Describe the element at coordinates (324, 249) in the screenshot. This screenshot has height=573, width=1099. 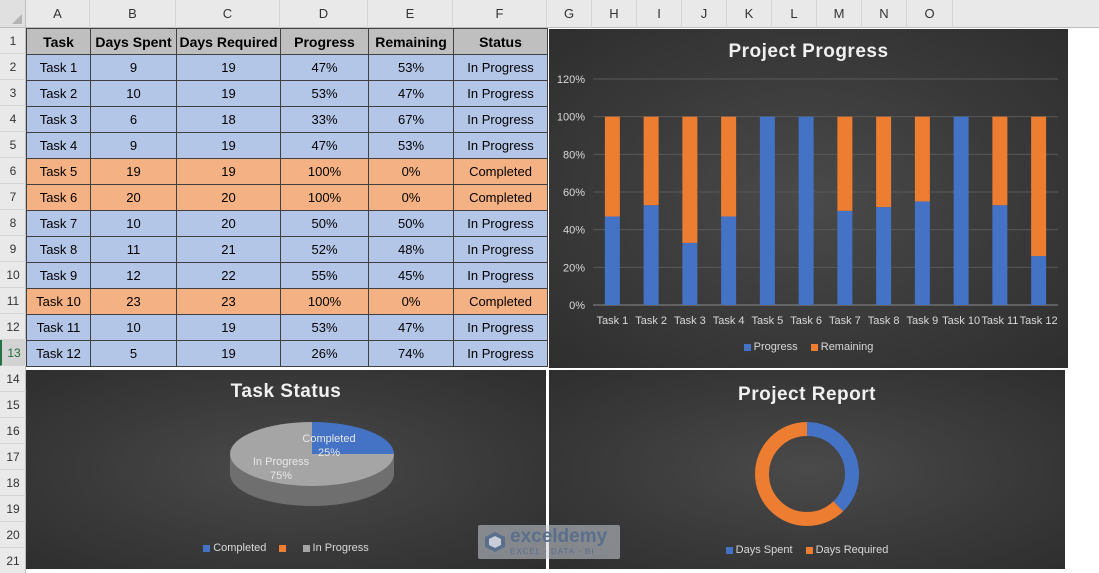
I see `cell-progress: 52%` at that location.